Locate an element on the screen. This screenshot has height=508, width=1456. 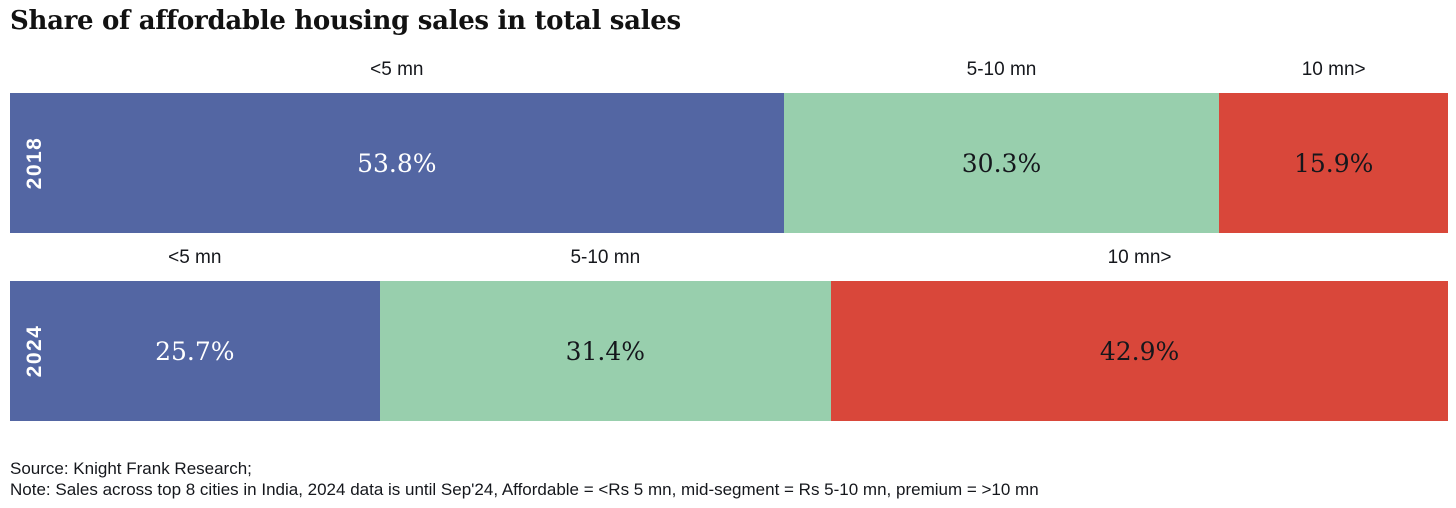
value-label: 42.9% is located at coordinates (1139, 351).